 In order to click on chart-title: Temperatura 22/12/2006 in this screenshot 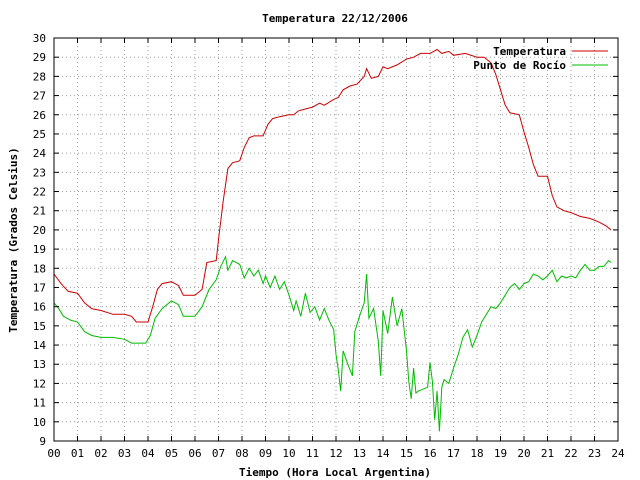, I will do `click(335, 18)`.